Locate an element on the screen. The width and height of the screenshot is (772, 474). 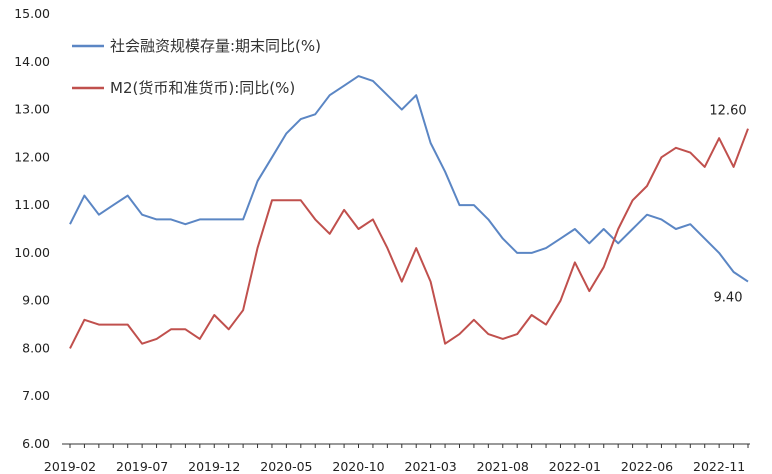
data-label: 9.40 is located at coordinates (728, 298).